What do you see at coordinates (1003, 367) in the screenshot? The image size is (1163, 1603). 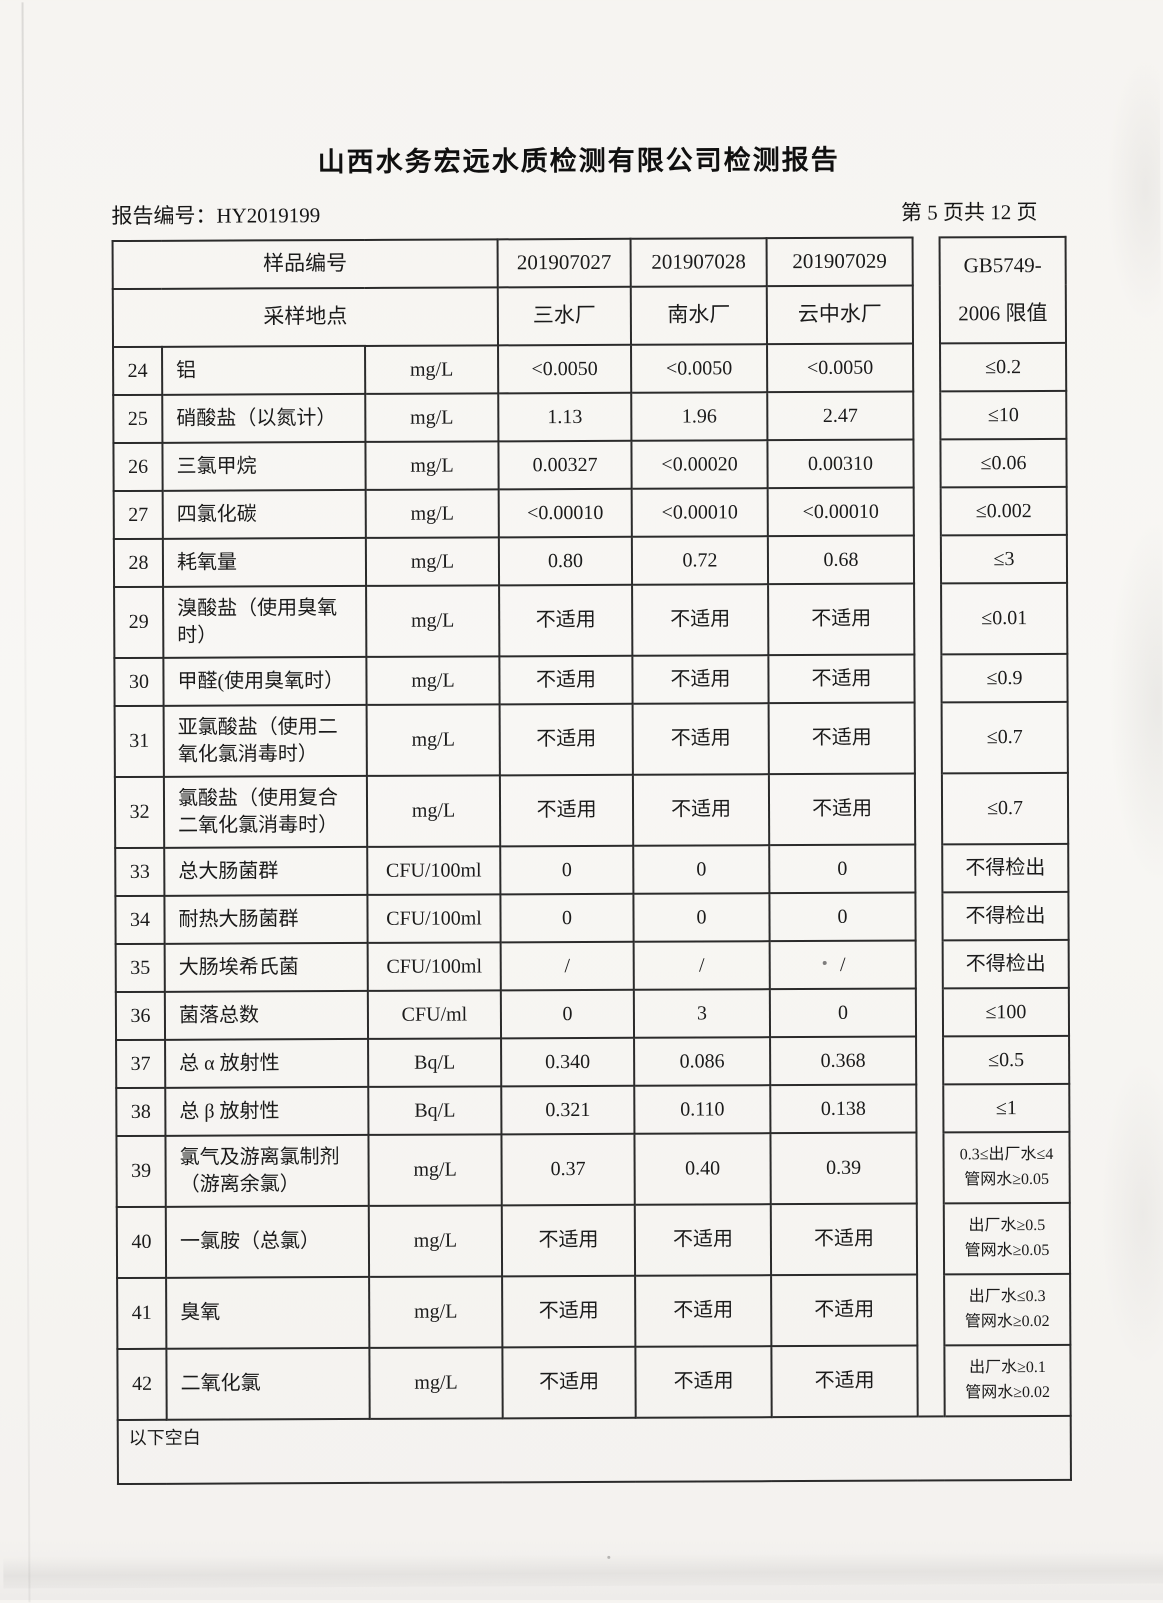 I see `limit-cell: ≤0.2` at bounding box center [1003, 367].